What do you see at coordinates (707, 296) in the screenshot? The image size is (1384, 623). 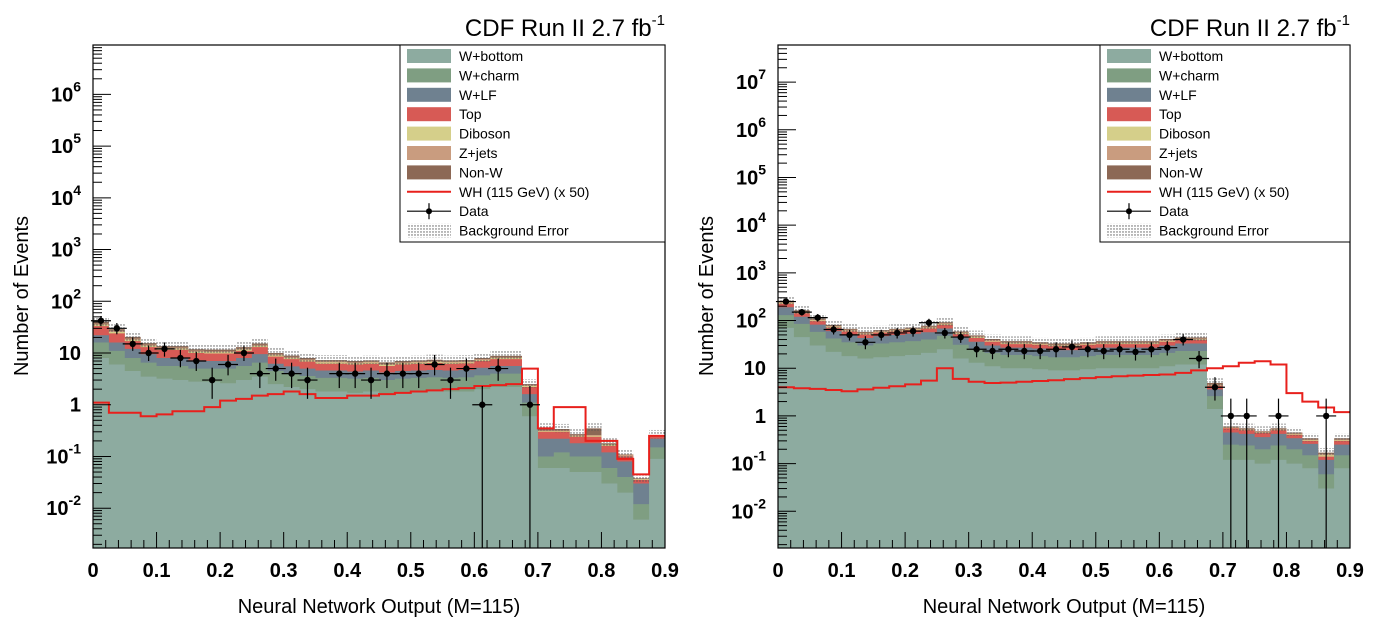 I see `y-axis-title: Number of Events` at bounding box center [707, 296].